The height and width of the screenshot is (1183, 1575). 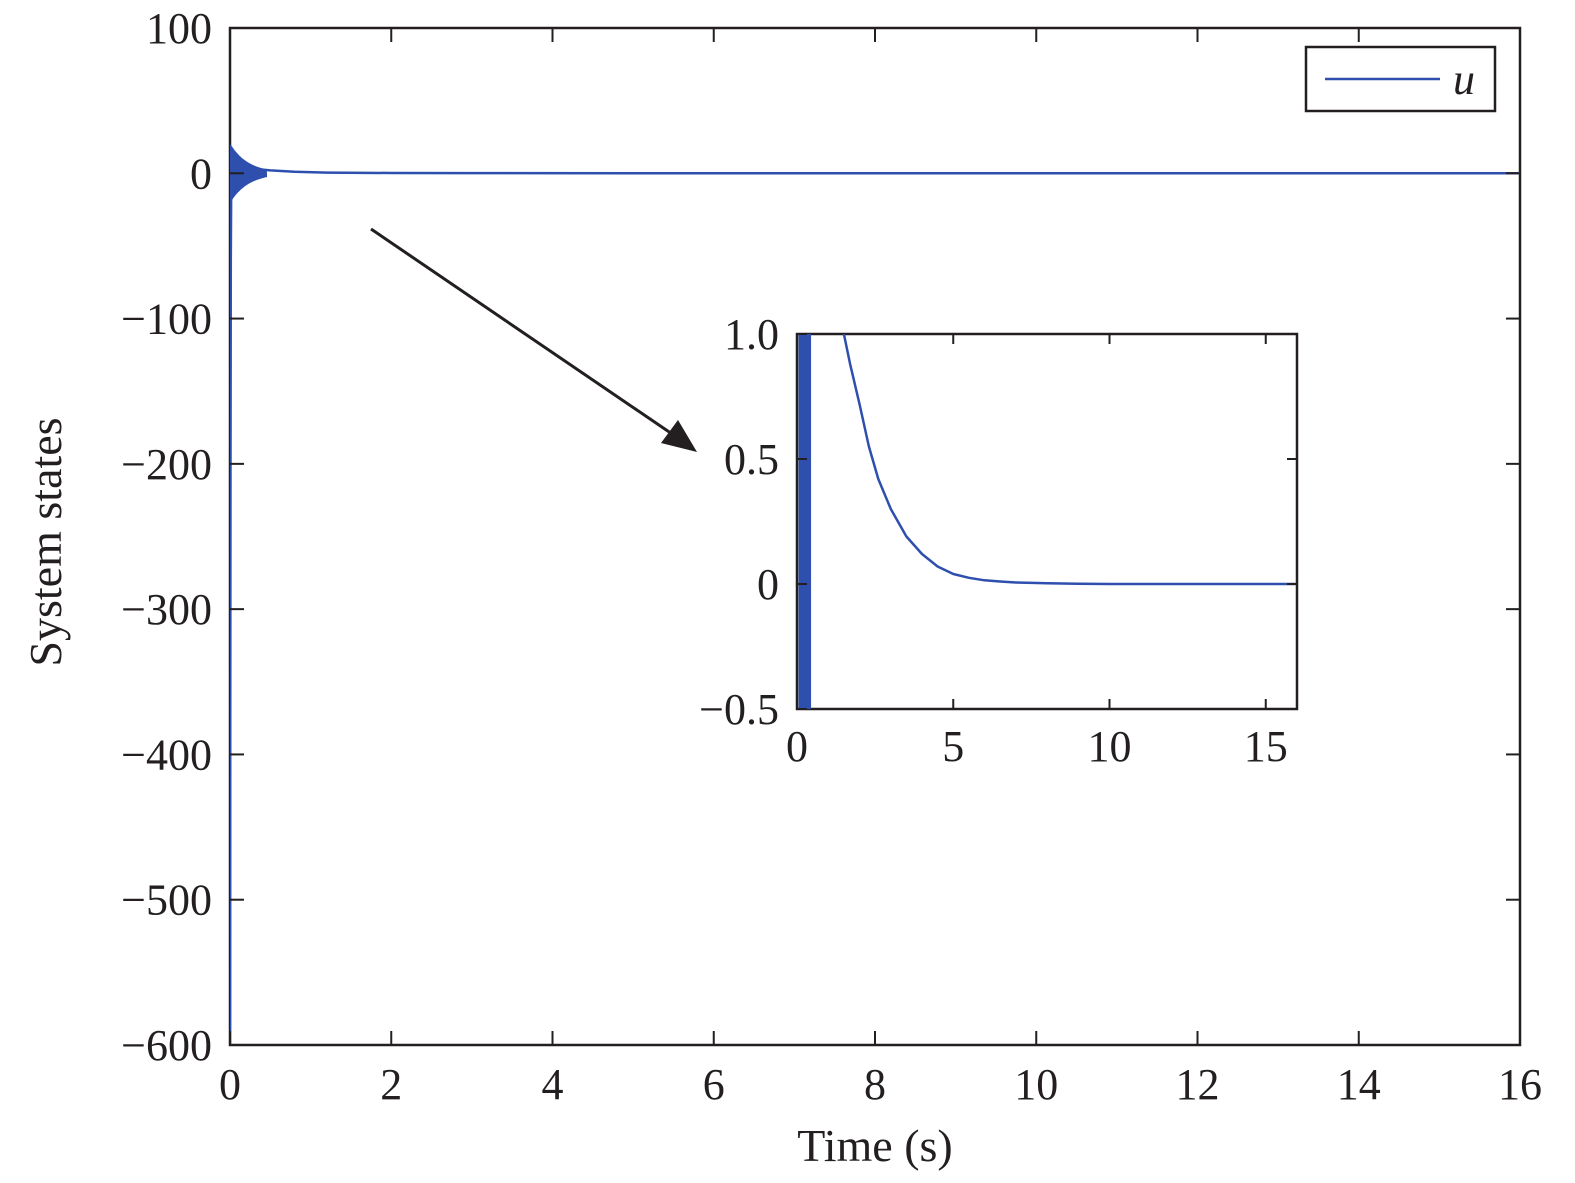 I want to click on zoom-arrow, so click(x=533, y=339).